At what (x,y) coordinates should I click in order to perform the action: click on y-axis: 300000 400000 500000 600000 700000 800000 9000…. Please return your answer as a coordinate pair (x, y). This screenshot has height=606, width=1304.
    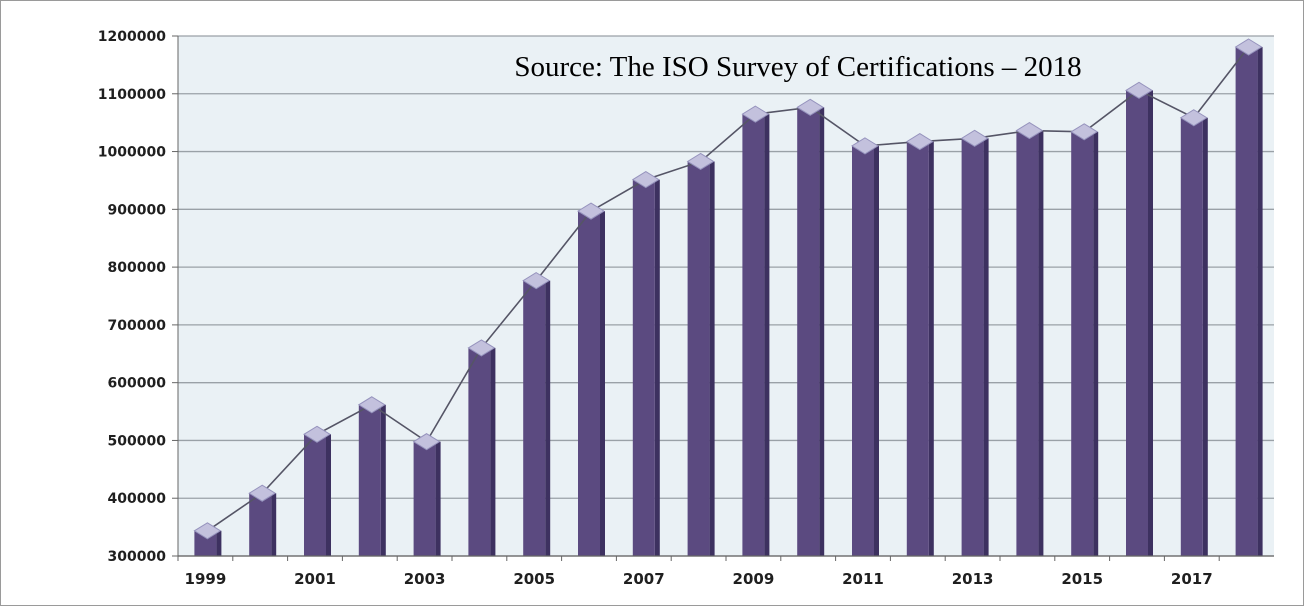
    Looking at the image, I should click on (138, 297).